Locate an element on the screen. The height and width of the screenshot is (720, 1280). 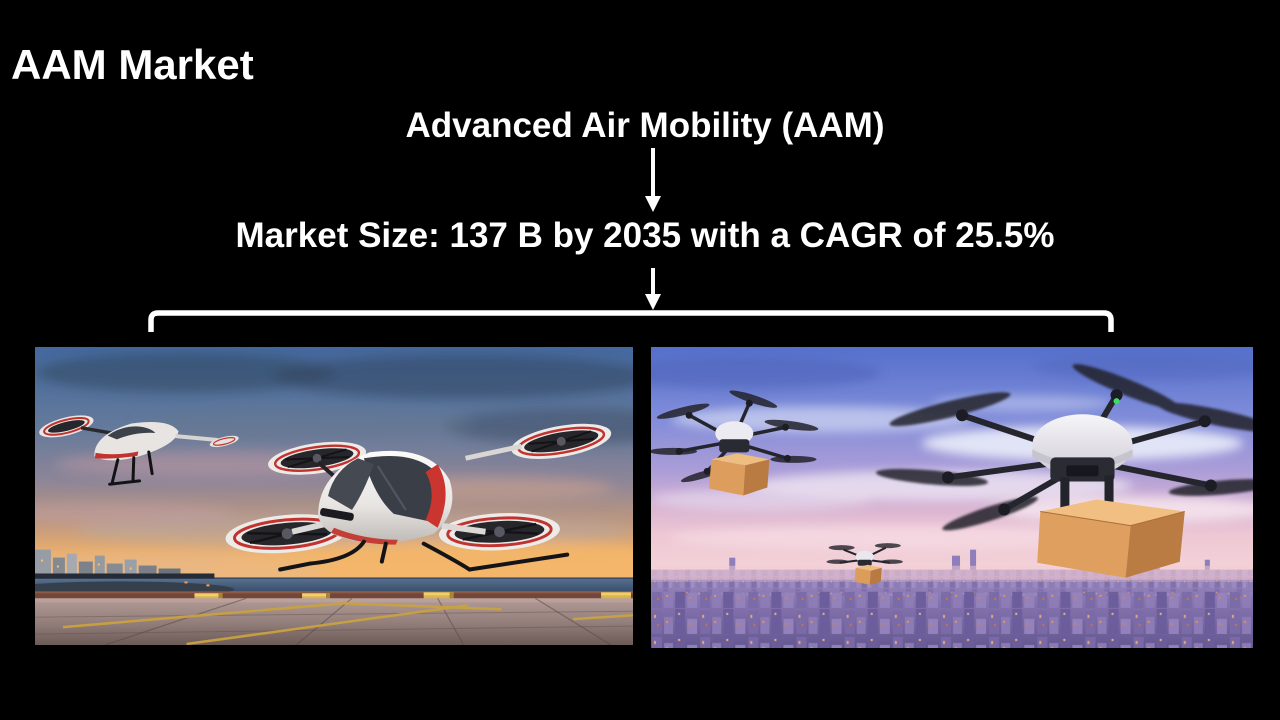
helipad-edge-blocks is located at coordinates (413, 597).